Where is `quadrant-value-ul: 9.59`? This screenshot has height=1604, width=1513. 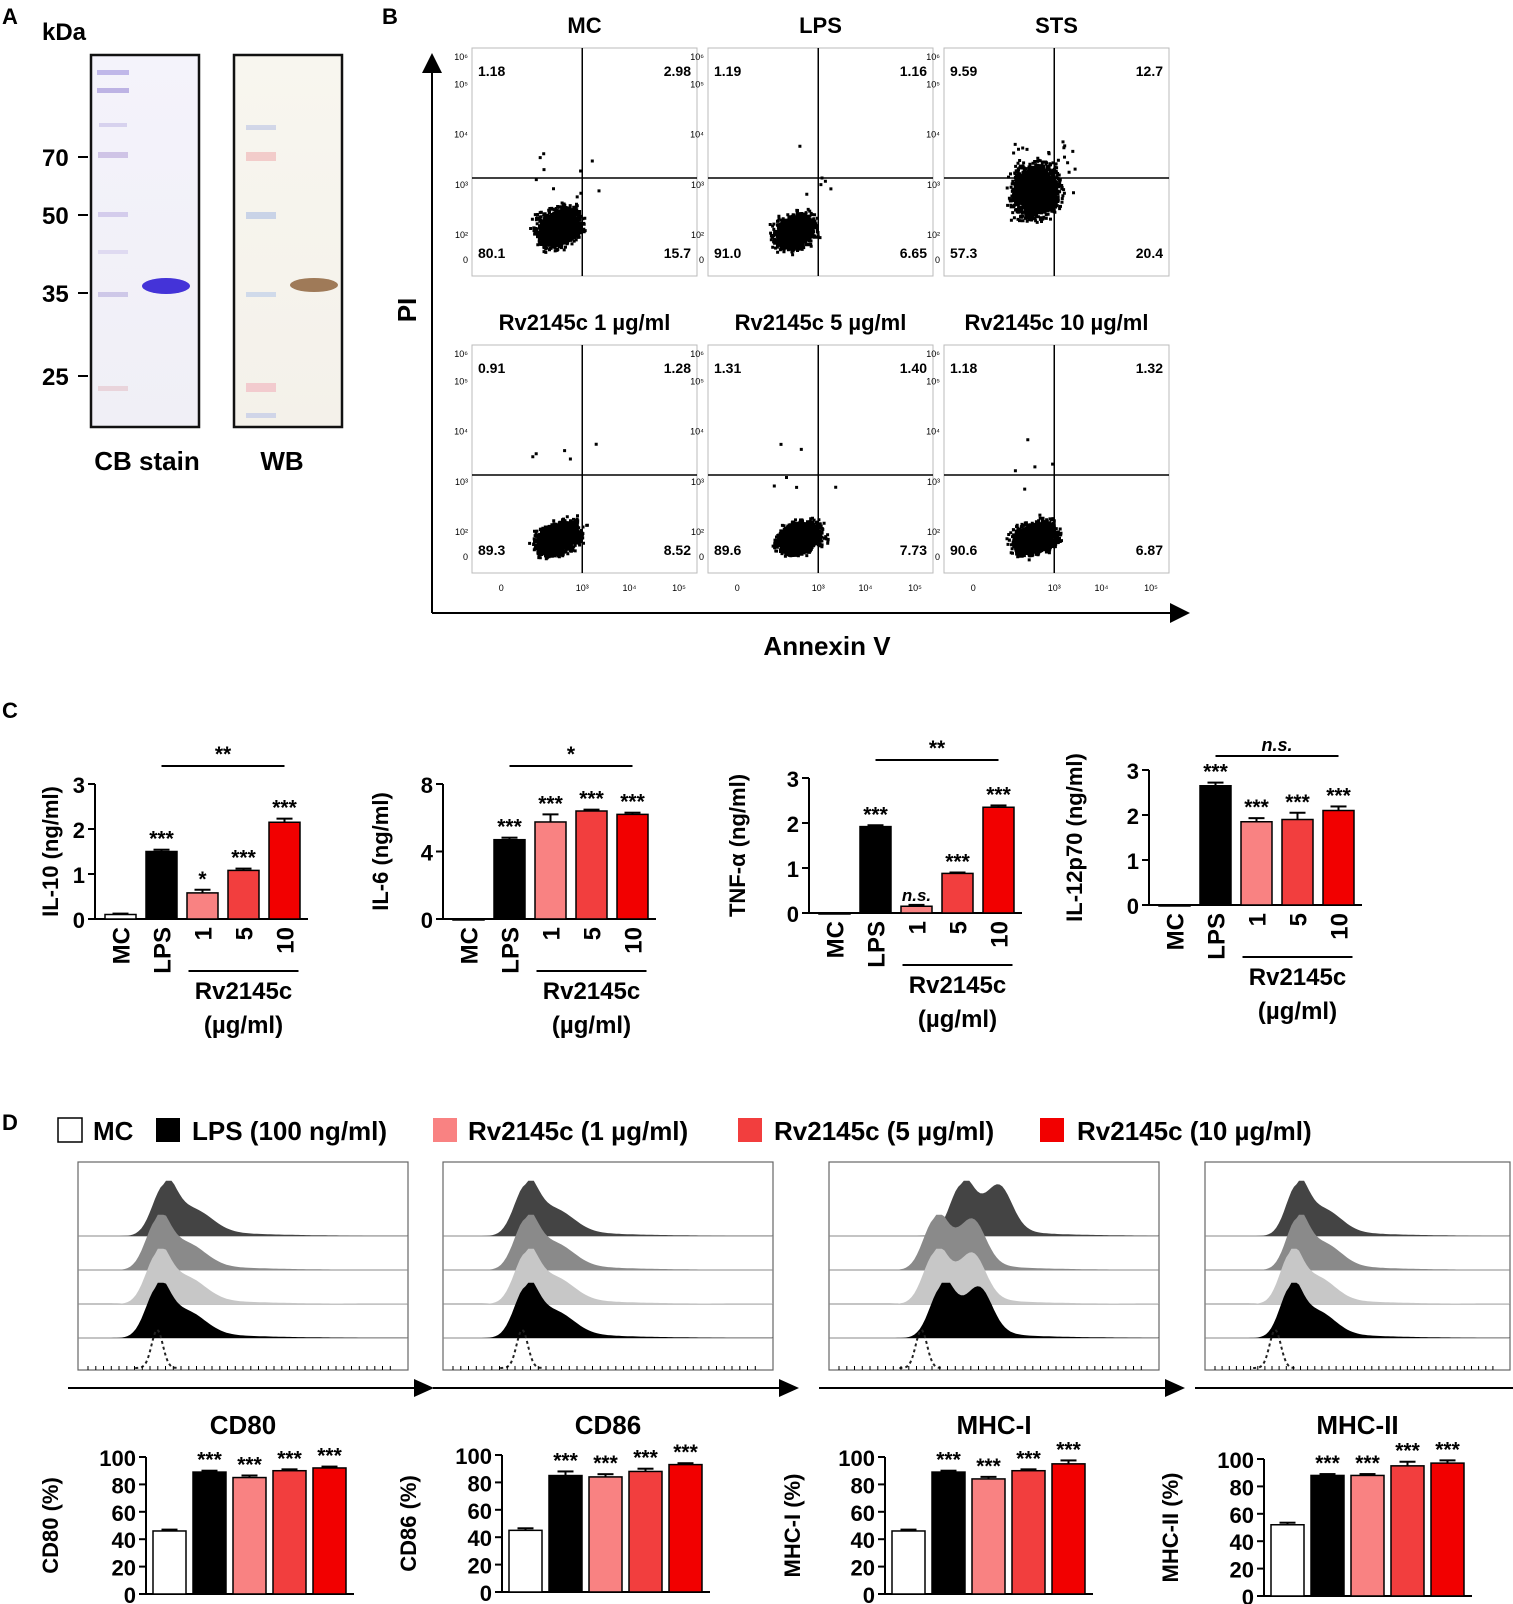
quadrant-value-ul: 9.59 is located at coordinates (963, 71).